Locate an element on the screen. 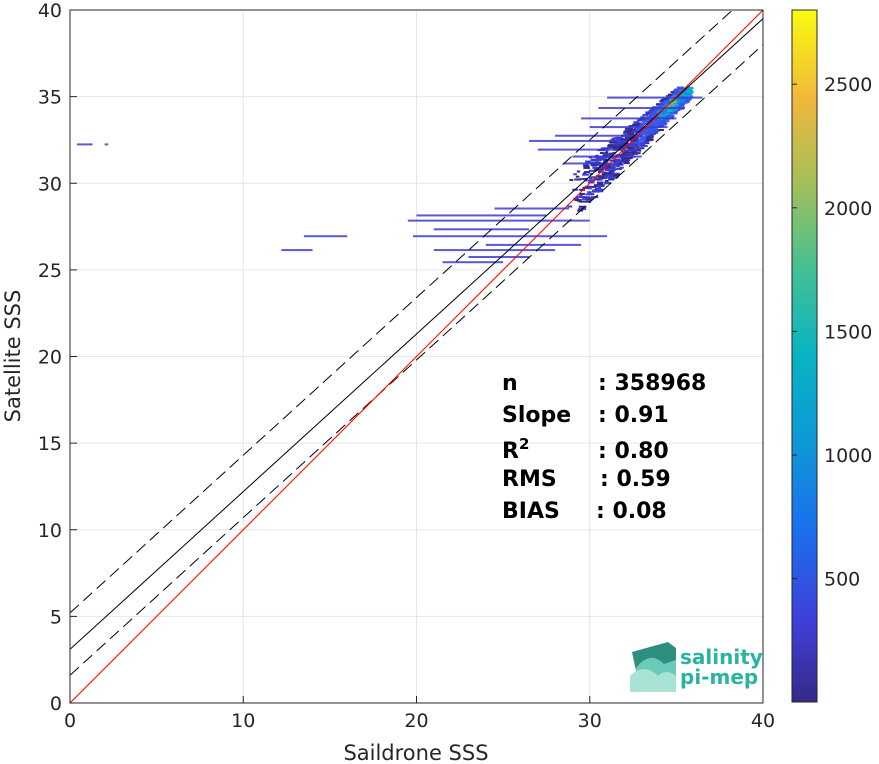 The image size is (879, 764). colorbar is located at coordinates (804, 356).